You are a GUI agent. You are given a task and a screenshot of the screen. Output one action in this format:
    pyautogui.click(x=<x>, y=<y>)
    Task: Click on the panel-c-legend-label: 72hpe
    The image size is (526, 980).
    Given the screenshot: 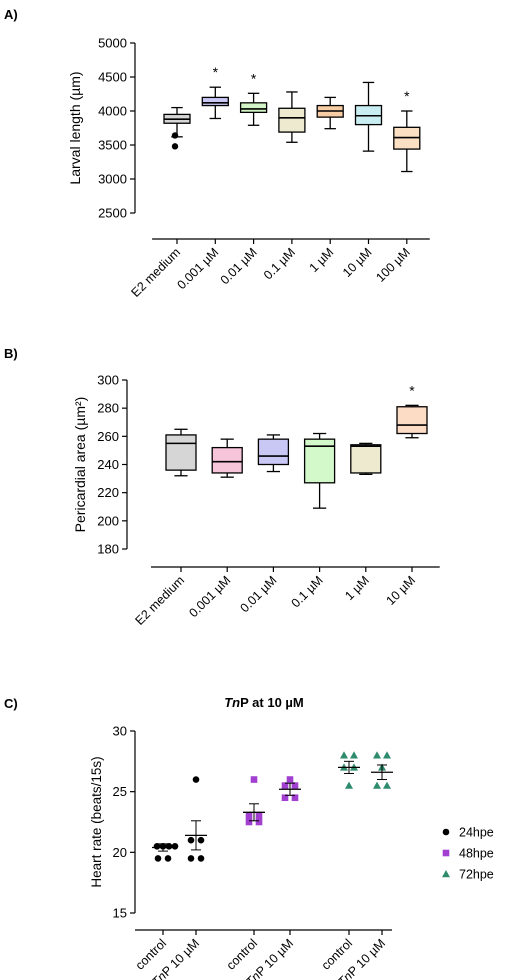 What is the action you would take?
    pyautogui.click(x=476, y=875)
    